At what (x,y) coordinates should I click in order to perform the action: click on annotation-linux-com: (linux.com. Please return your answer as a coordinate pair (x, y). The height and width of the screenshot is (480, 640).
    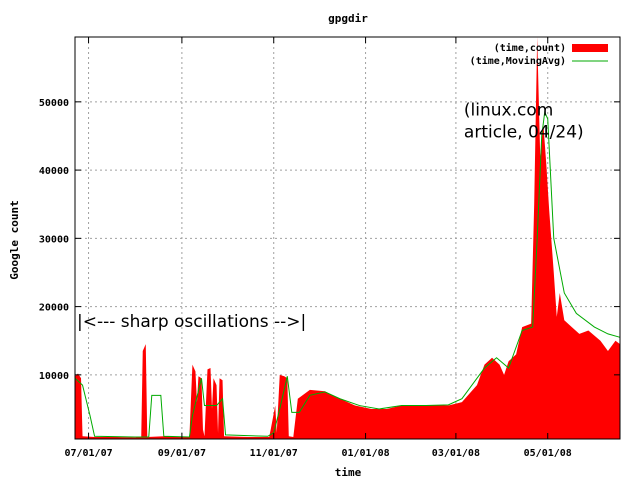
    Looking at the image, I should click on (508, 110).